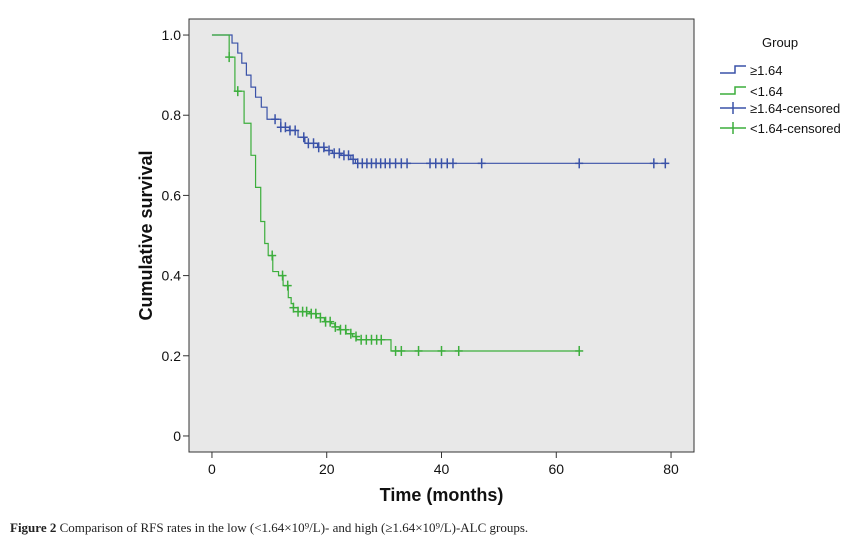 Image resolution: width=850 pixels, height=542 pixels. Describe the element at coordinates (556, 469) in the screenshot. I see `x-tick-label-60: 60` at that location.